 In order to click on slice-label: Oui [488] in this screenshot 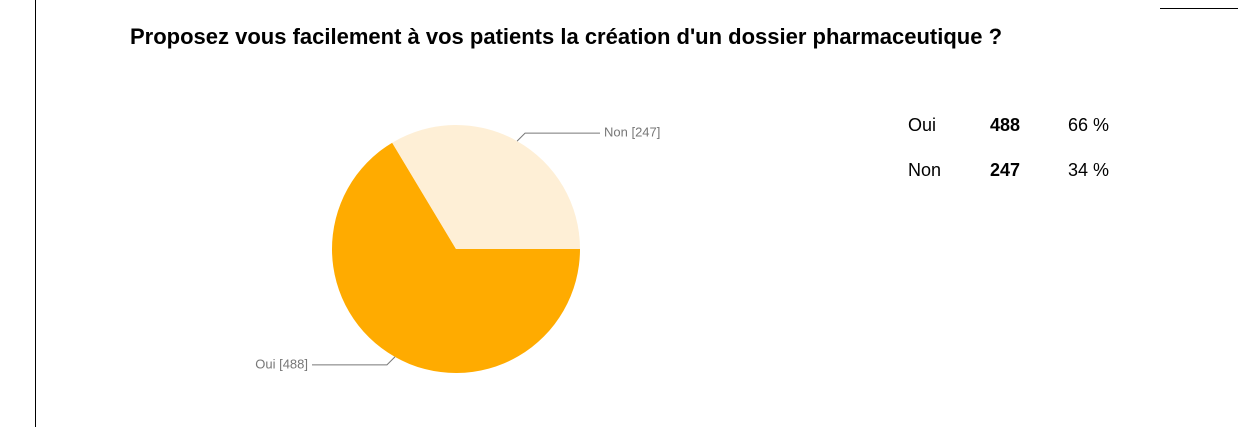, I will do `click(281, 363)`.